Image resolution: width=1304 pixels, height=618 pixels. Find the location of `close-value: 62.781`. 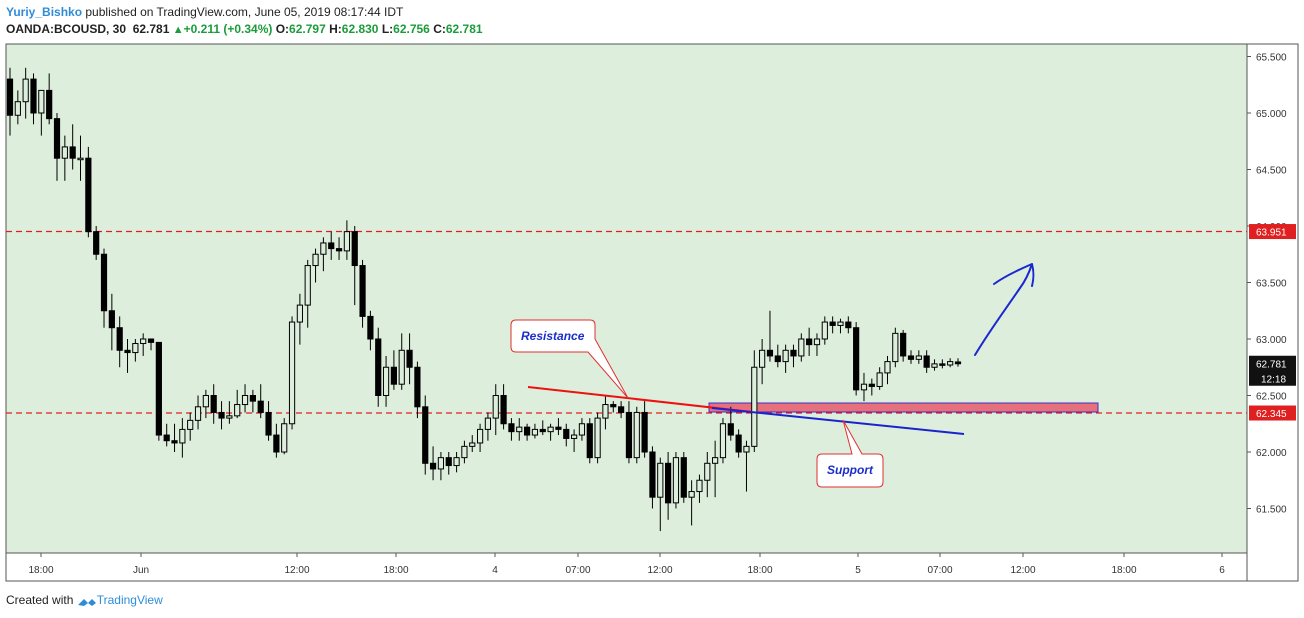

close-value: 62.781 is located at coordinates (464, 29).